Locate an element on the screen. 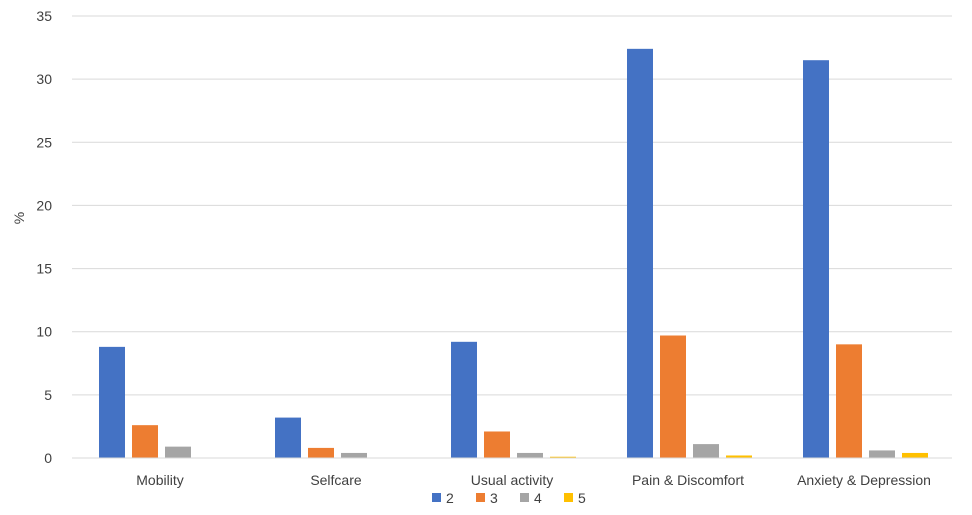  y-tick-label: 5 is located at coordinates (48, 395).